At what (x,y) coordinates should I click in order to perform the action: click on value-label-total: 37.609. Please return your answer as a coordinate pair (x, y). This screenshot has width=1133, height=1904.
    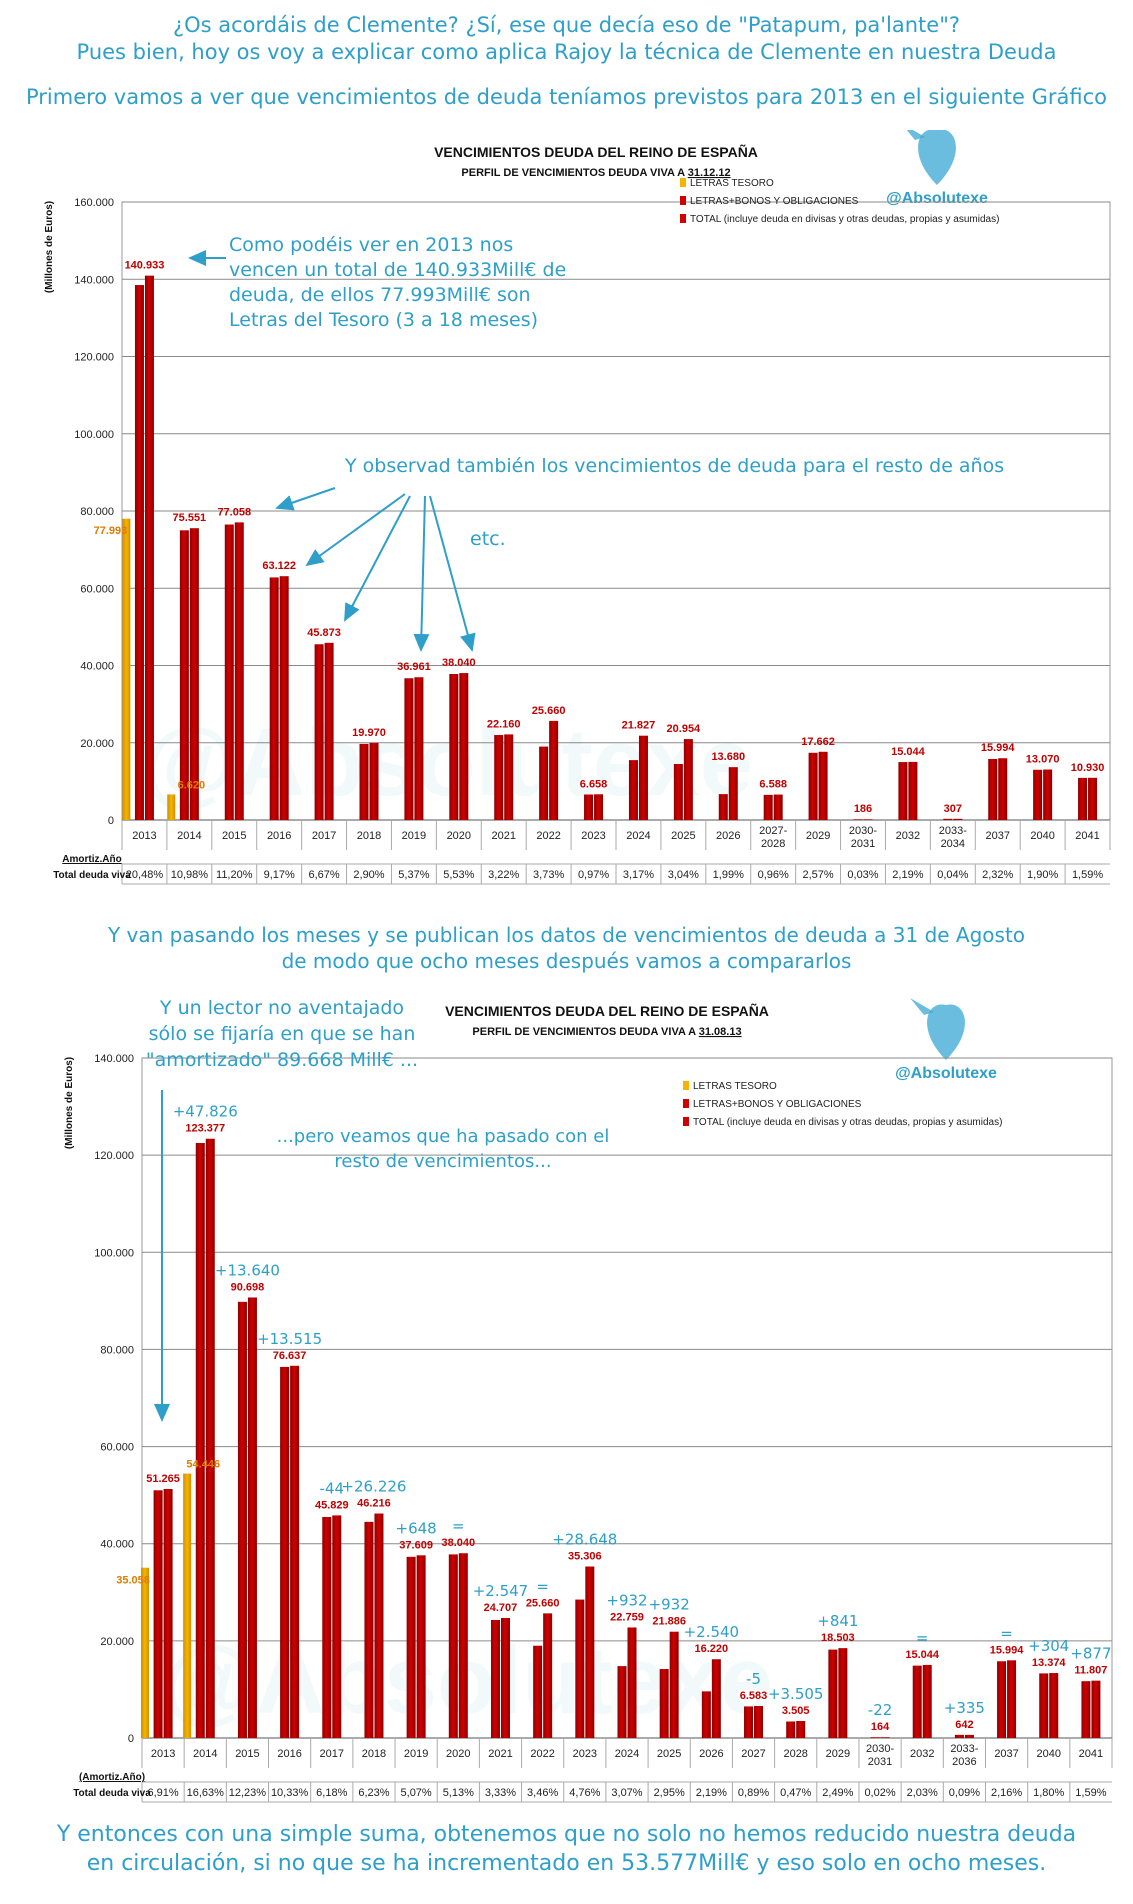
    Looking at the image, I should click on (416, 1545).